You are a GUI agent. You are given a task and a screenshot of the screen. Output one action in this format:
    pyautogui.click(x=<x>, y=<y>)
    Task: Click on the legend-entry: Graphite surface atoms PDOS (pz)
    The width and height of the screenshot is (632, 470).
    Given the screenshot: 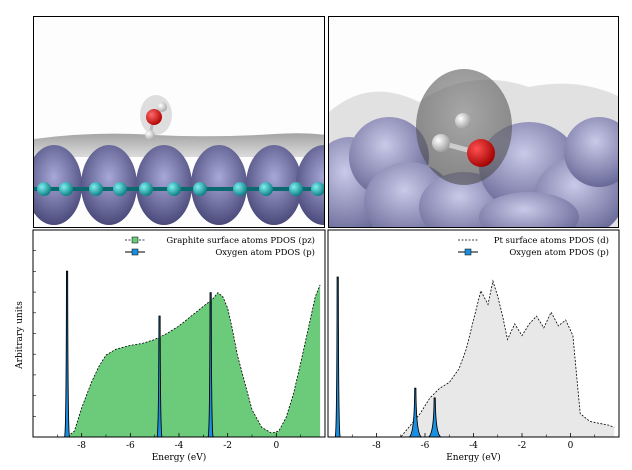 What is the action you would take?
    pyautogui.click(x=240, y=240)
    